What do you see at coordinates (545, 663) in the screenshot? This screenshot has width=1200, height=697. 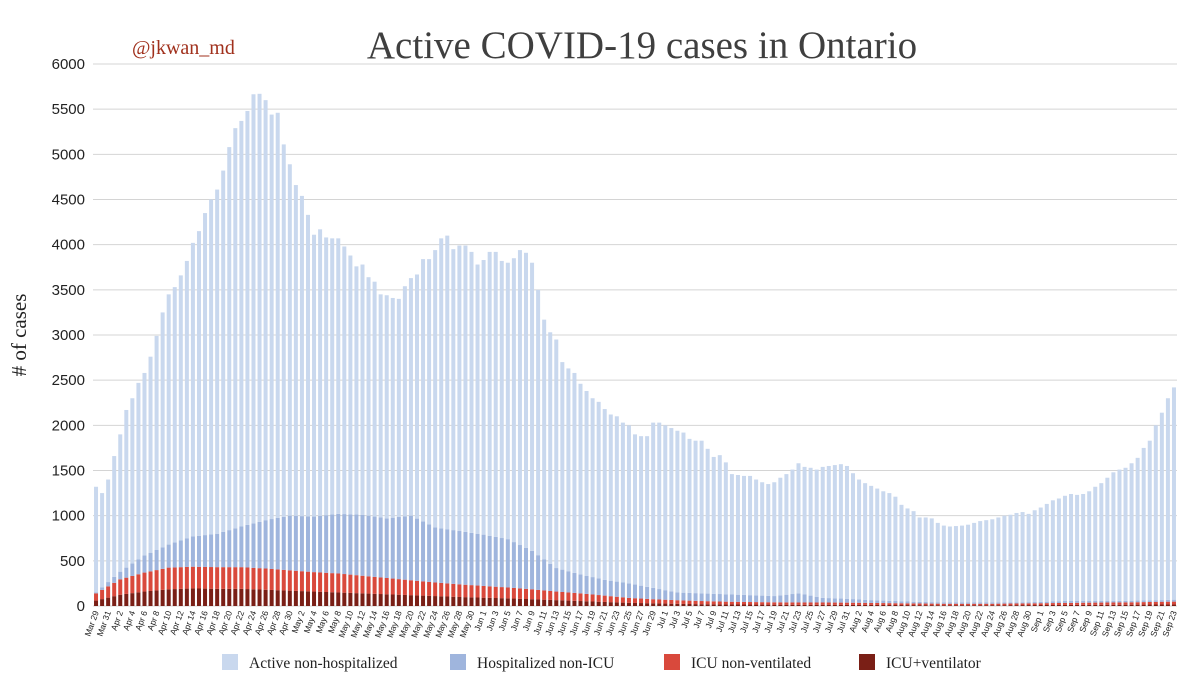 I see `legend-label: Hospitalized non-ICU` at bounding box center [545, 663].